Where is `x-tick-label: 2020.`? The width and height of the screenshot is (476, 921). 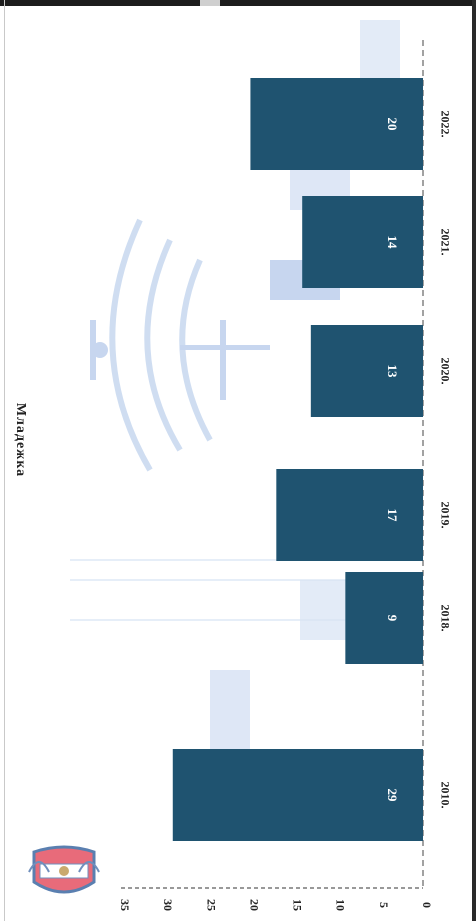
x-tick-label: 2020. is located at coordinates (445, 371).